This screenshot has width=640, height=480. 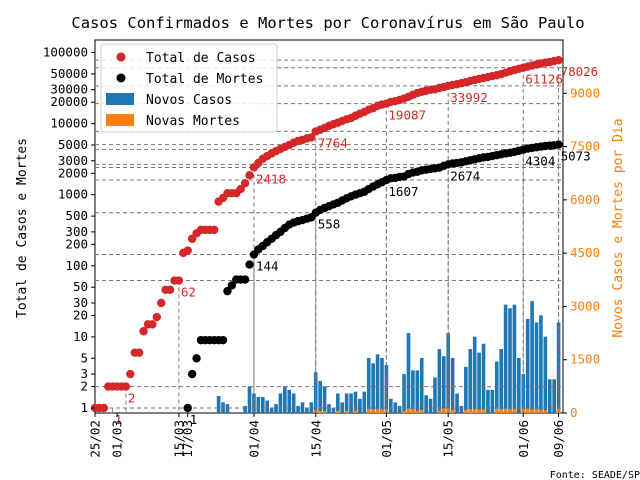 I want to click on y2-tick-label: 9000, so click(x=585, y=92).